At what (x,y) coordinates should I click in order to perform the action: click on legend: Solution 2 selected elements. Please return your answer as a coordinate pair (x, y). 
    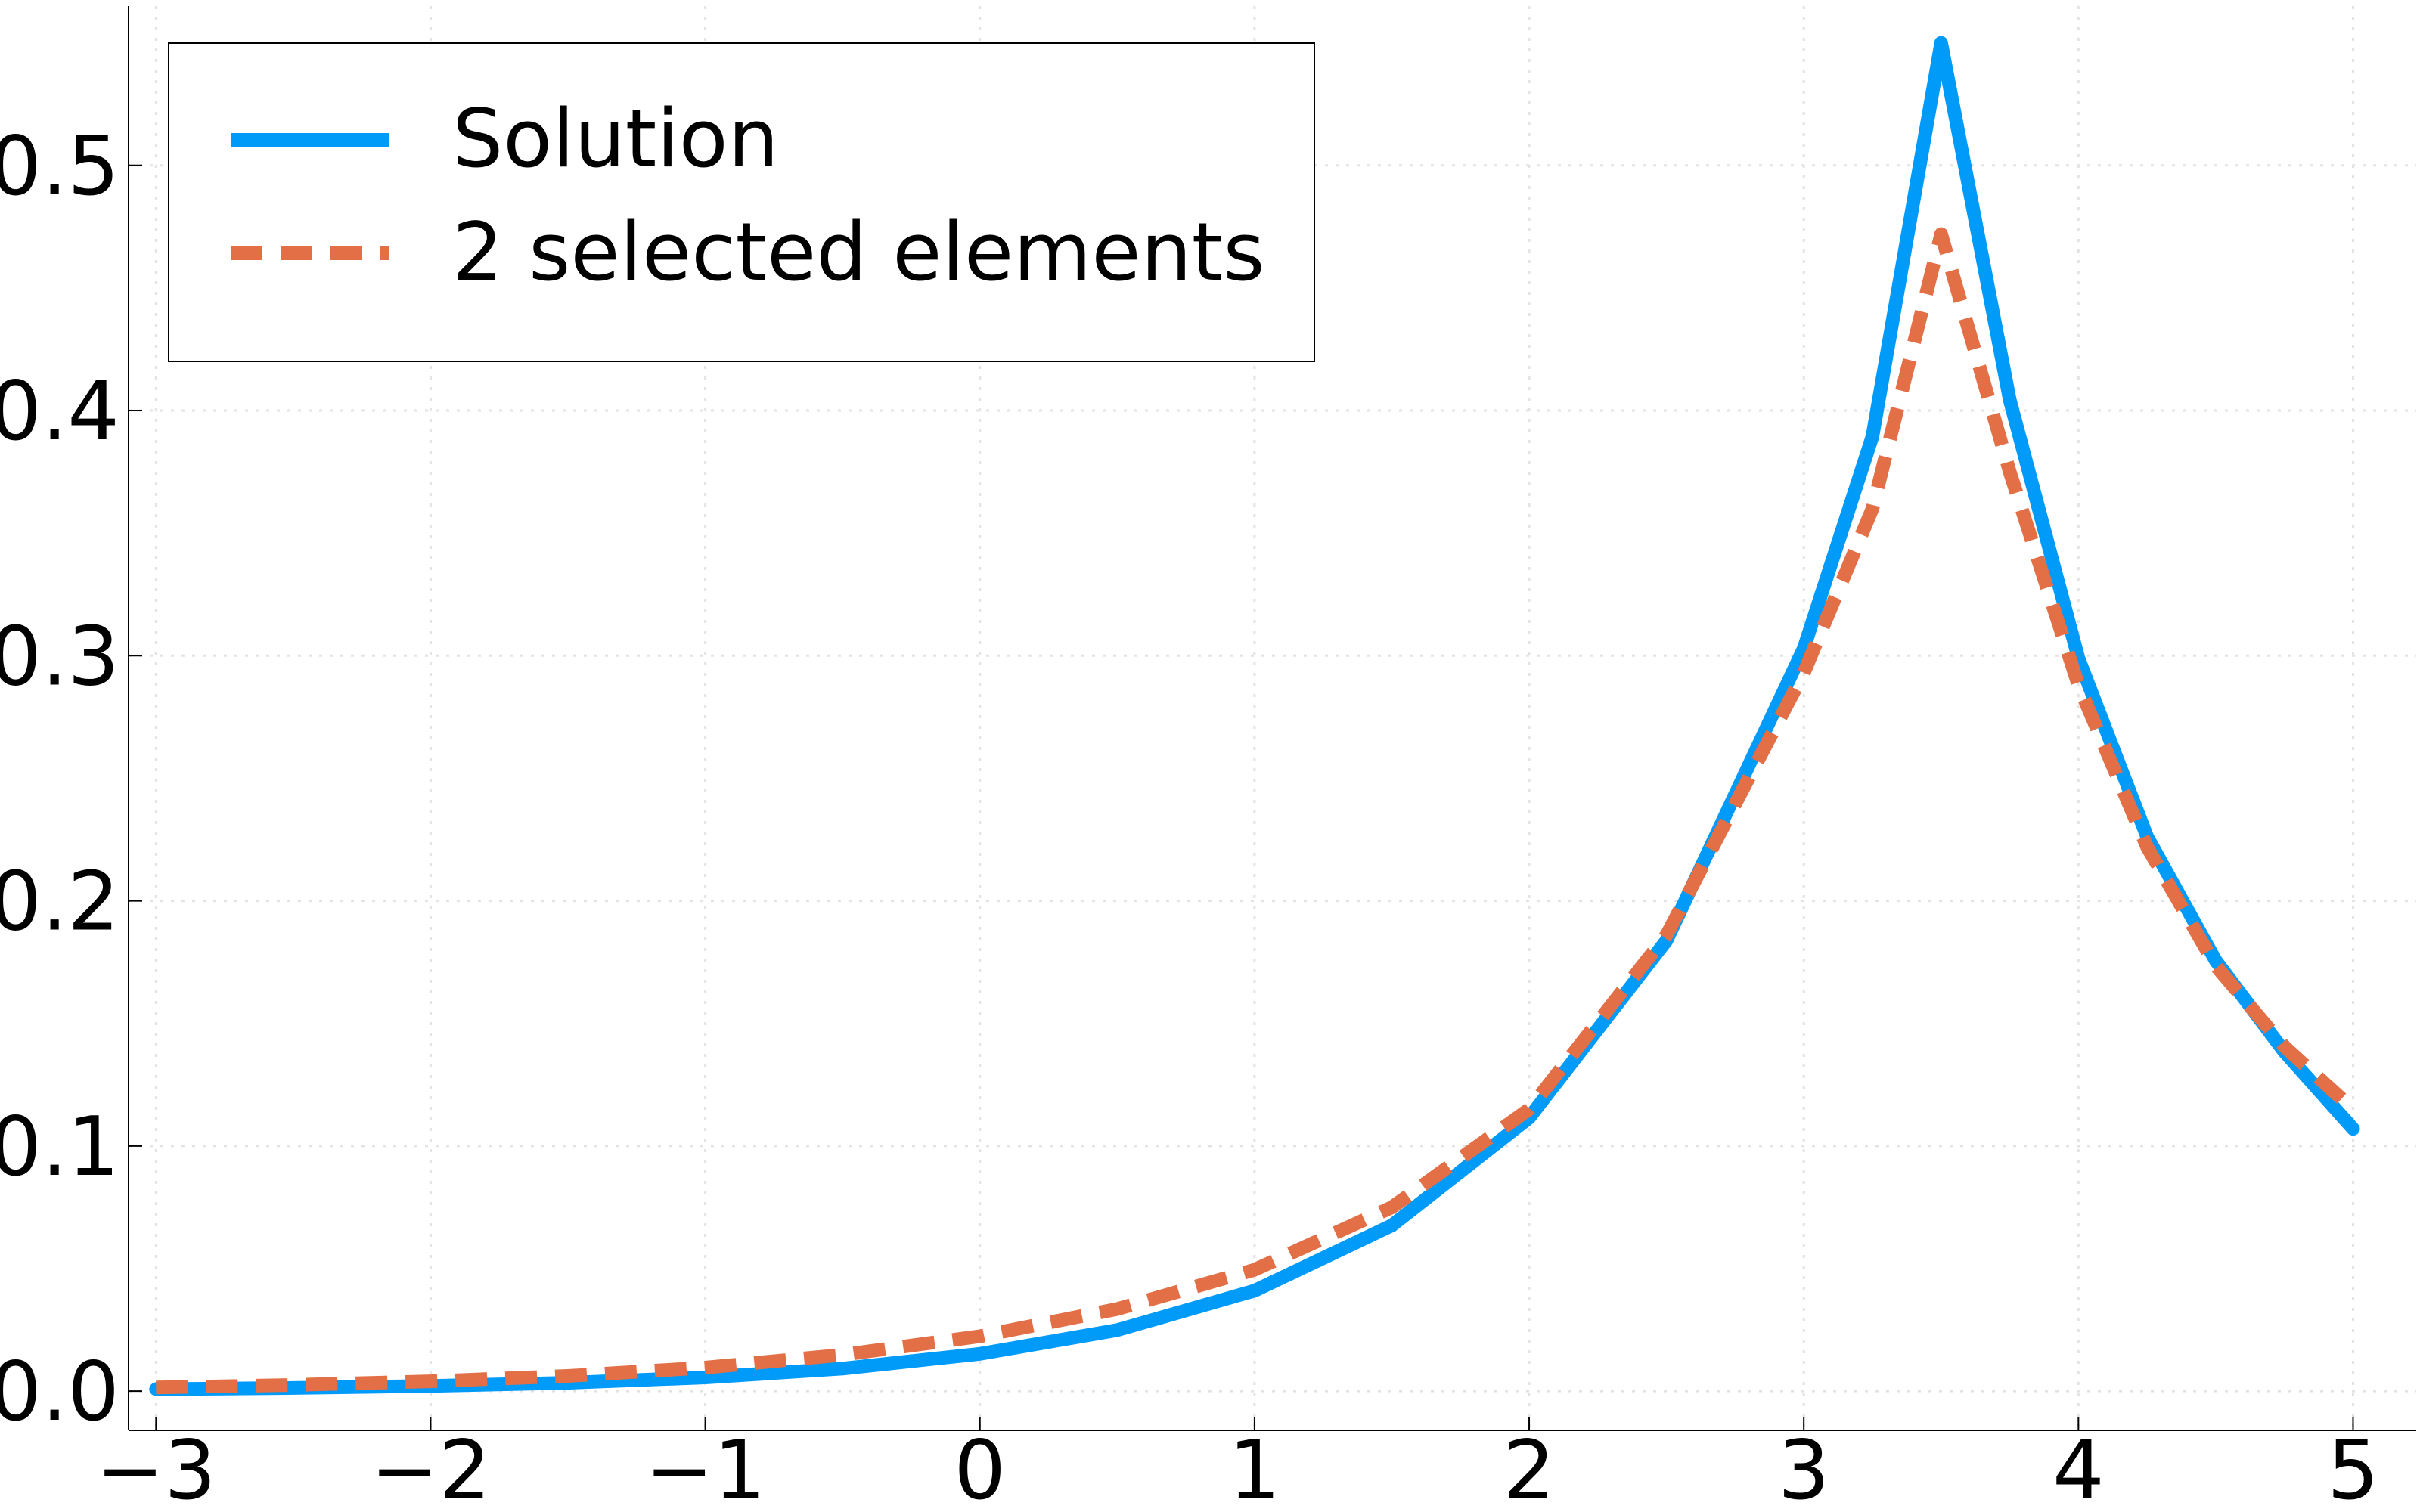
    Looking at the image, I should click on (741, 202).